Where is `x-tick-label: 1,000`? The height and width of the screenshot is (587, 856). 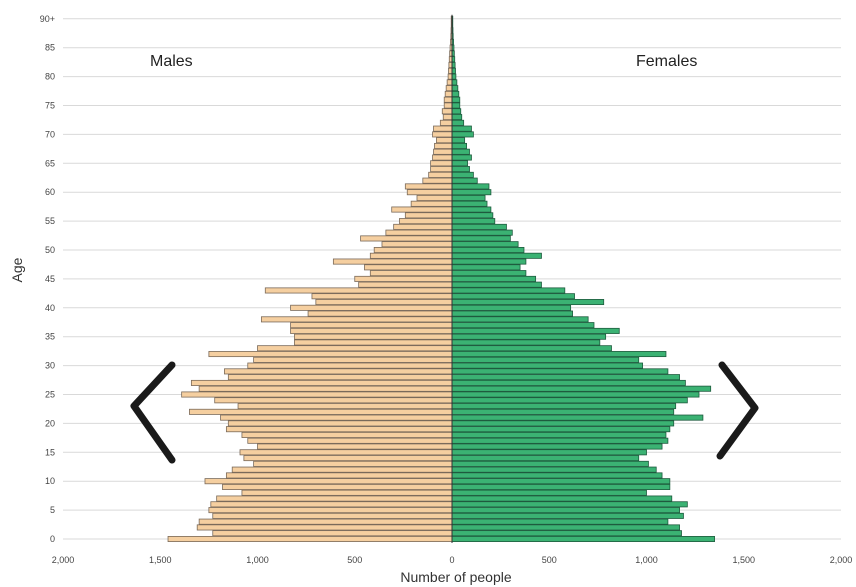 x-tick-label: 1,000 is located at coordinates (257, 560).